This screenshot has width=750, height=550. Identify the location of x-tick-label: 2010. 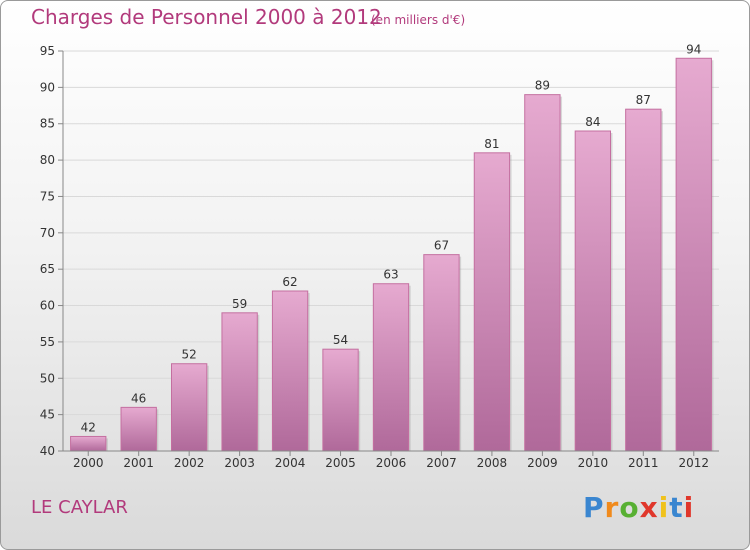
(593, 463).